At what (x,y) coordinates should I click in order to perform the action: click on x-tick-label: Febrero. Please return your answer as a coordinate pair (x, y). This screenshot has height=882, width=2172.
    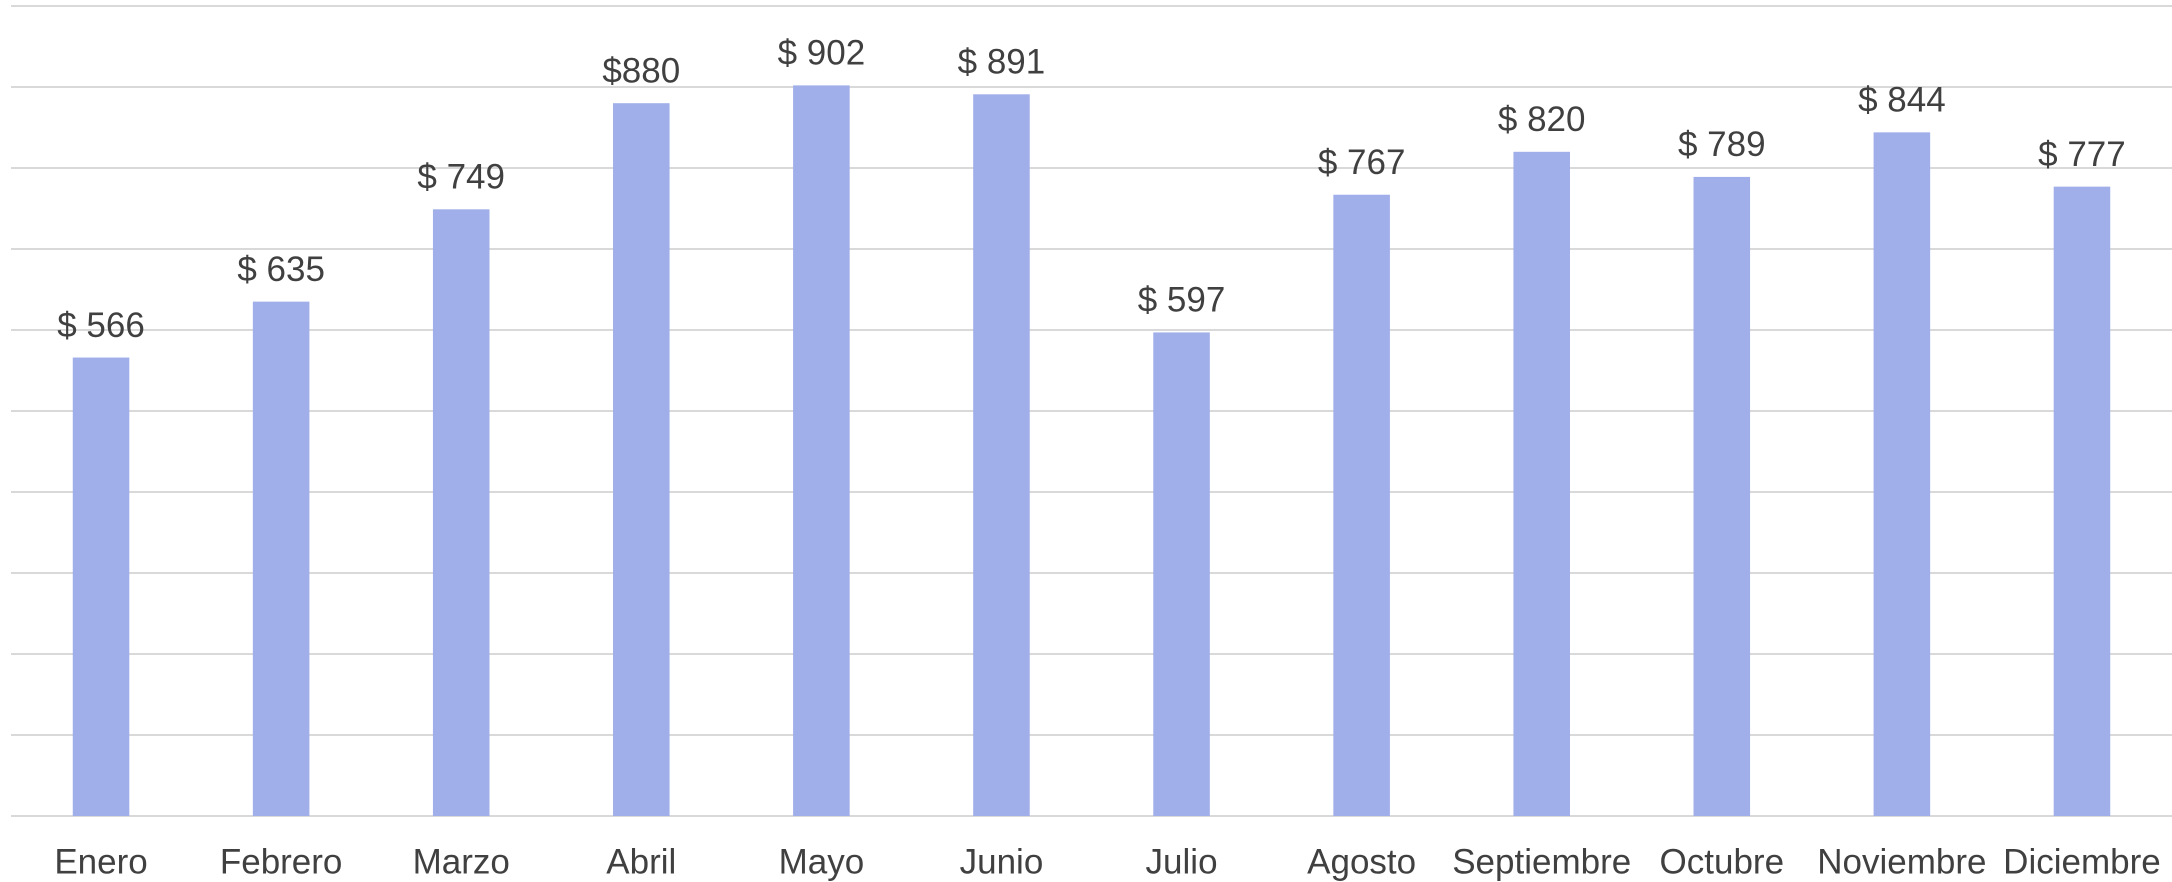
    Looking at the image, I should click on (281, 861).